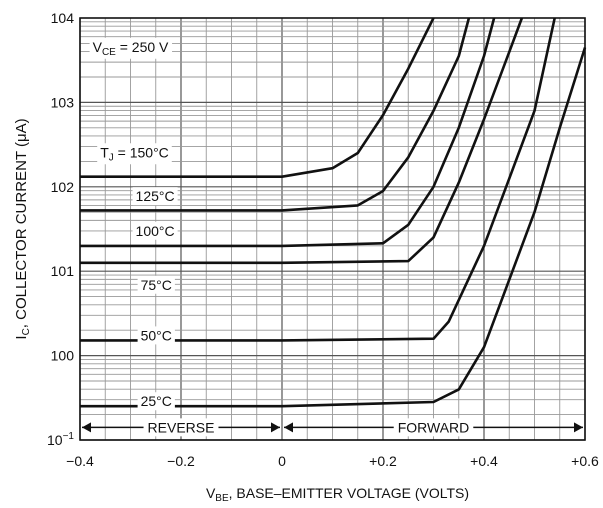  I want to click on x-tick-label: −0.2, so click(181, 461).